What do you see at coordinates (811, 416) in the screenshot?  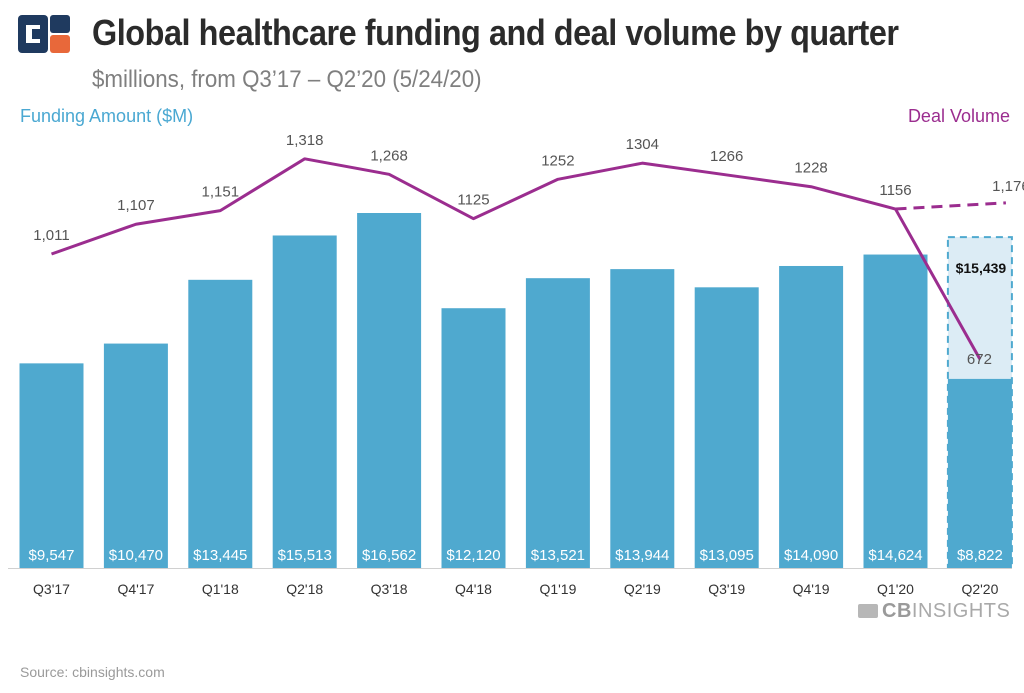 I see `funding-bar-Q4'19` at bounding box center [811, 416].